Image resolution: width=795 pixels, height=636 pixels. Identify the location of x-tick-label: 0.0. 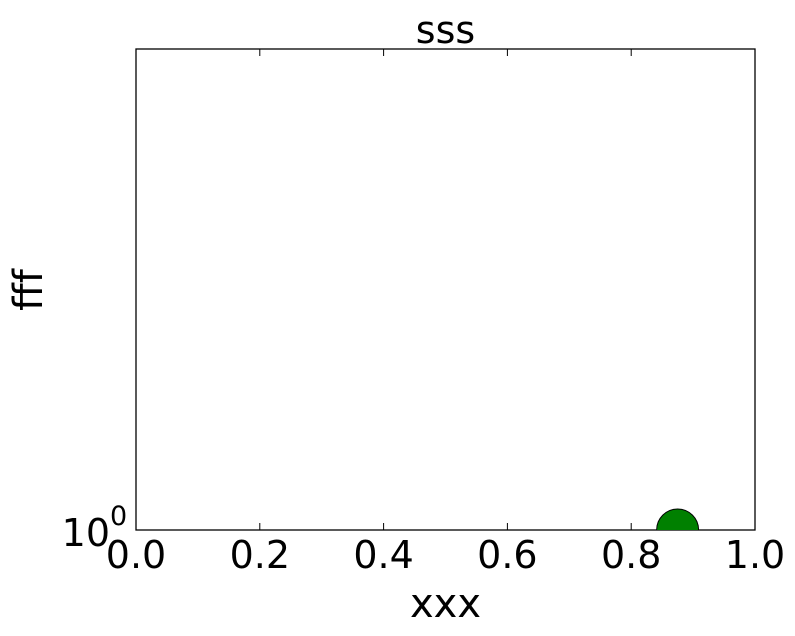
(136, 555).